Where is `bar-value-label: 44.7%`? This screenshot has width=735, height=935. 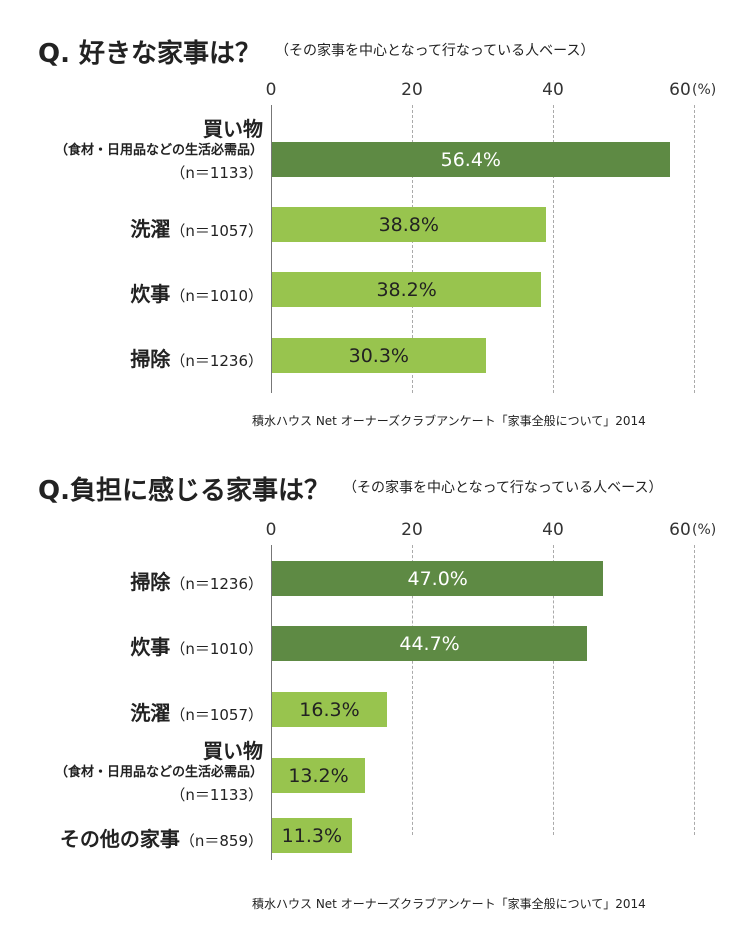
bar-value-label: 44.7% is located at coordinates (429, 643).